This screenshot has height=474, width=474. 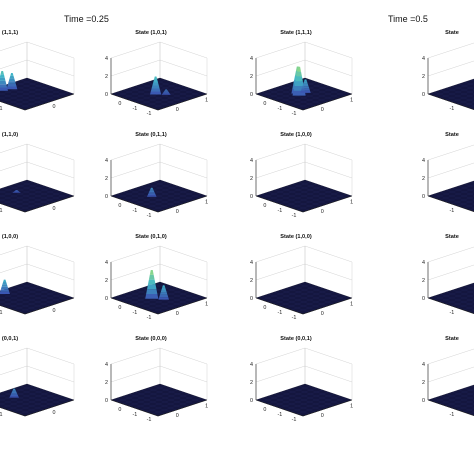 I want to click on surface-panel-10: 4 2 0 0 -1 -1 0 1 State (1,0,0), so click(x=301, y=277).